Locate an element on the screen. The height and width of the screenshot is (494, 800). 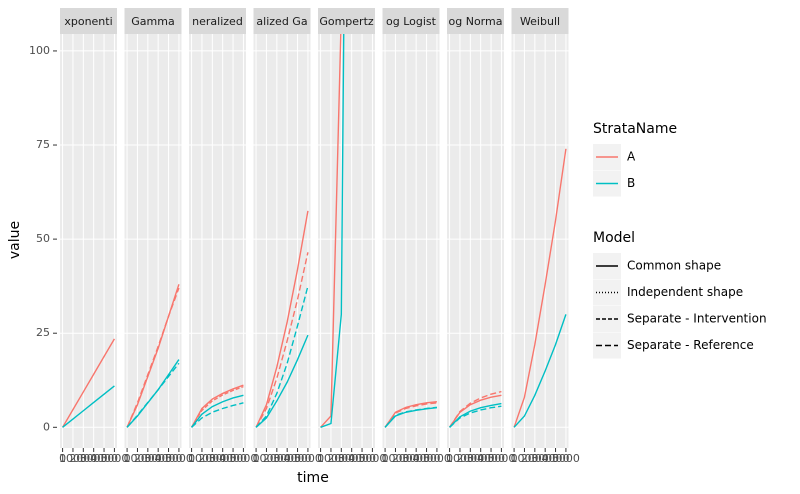
strip-label: neralized is located at coordinates (217, 21).